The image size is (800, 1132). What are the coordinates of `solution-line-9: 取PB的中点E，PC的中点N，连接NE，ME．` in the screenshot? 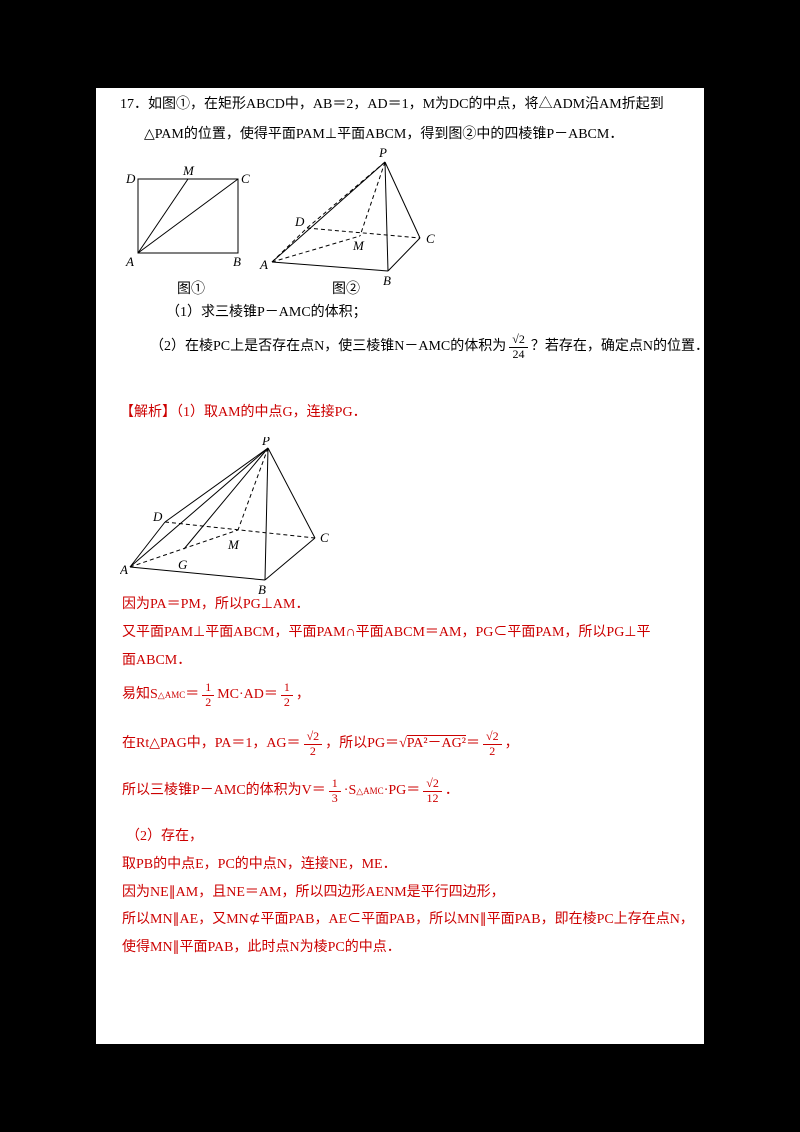 It's located at (259, 864).